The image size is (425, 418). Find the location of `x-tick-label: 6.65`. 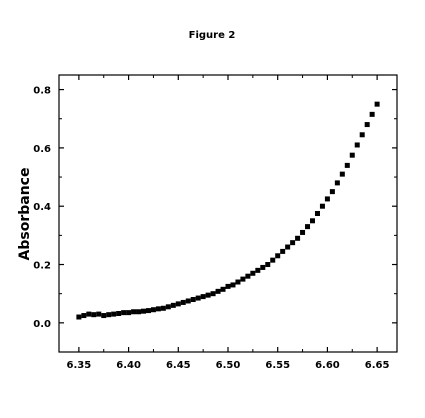

x-tick-label: 6.65 is located at coordinates (377, 365).